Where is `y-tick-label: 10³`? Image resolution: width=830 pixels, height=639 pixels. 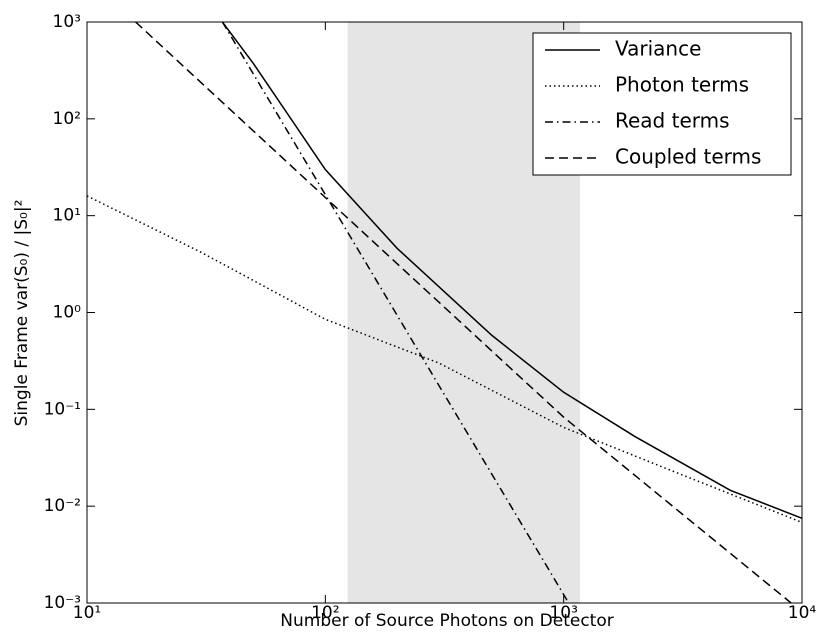
y-tick-label: 10³ is located at coordinates (67, 22).